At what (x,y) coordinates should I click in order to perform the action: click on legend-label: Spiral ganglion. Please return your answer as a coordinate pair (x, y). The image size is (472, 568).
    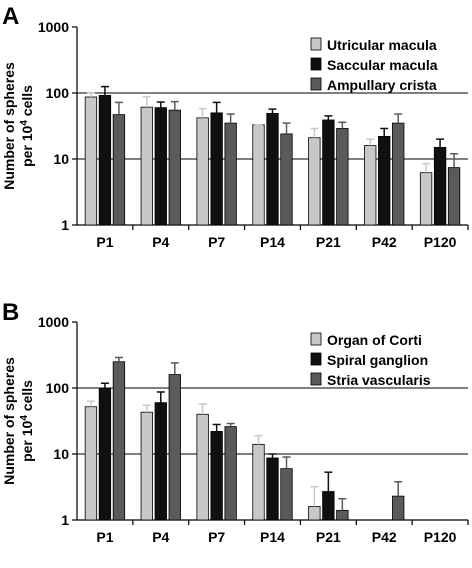
    Looking at the image, I should click on (377, 360).